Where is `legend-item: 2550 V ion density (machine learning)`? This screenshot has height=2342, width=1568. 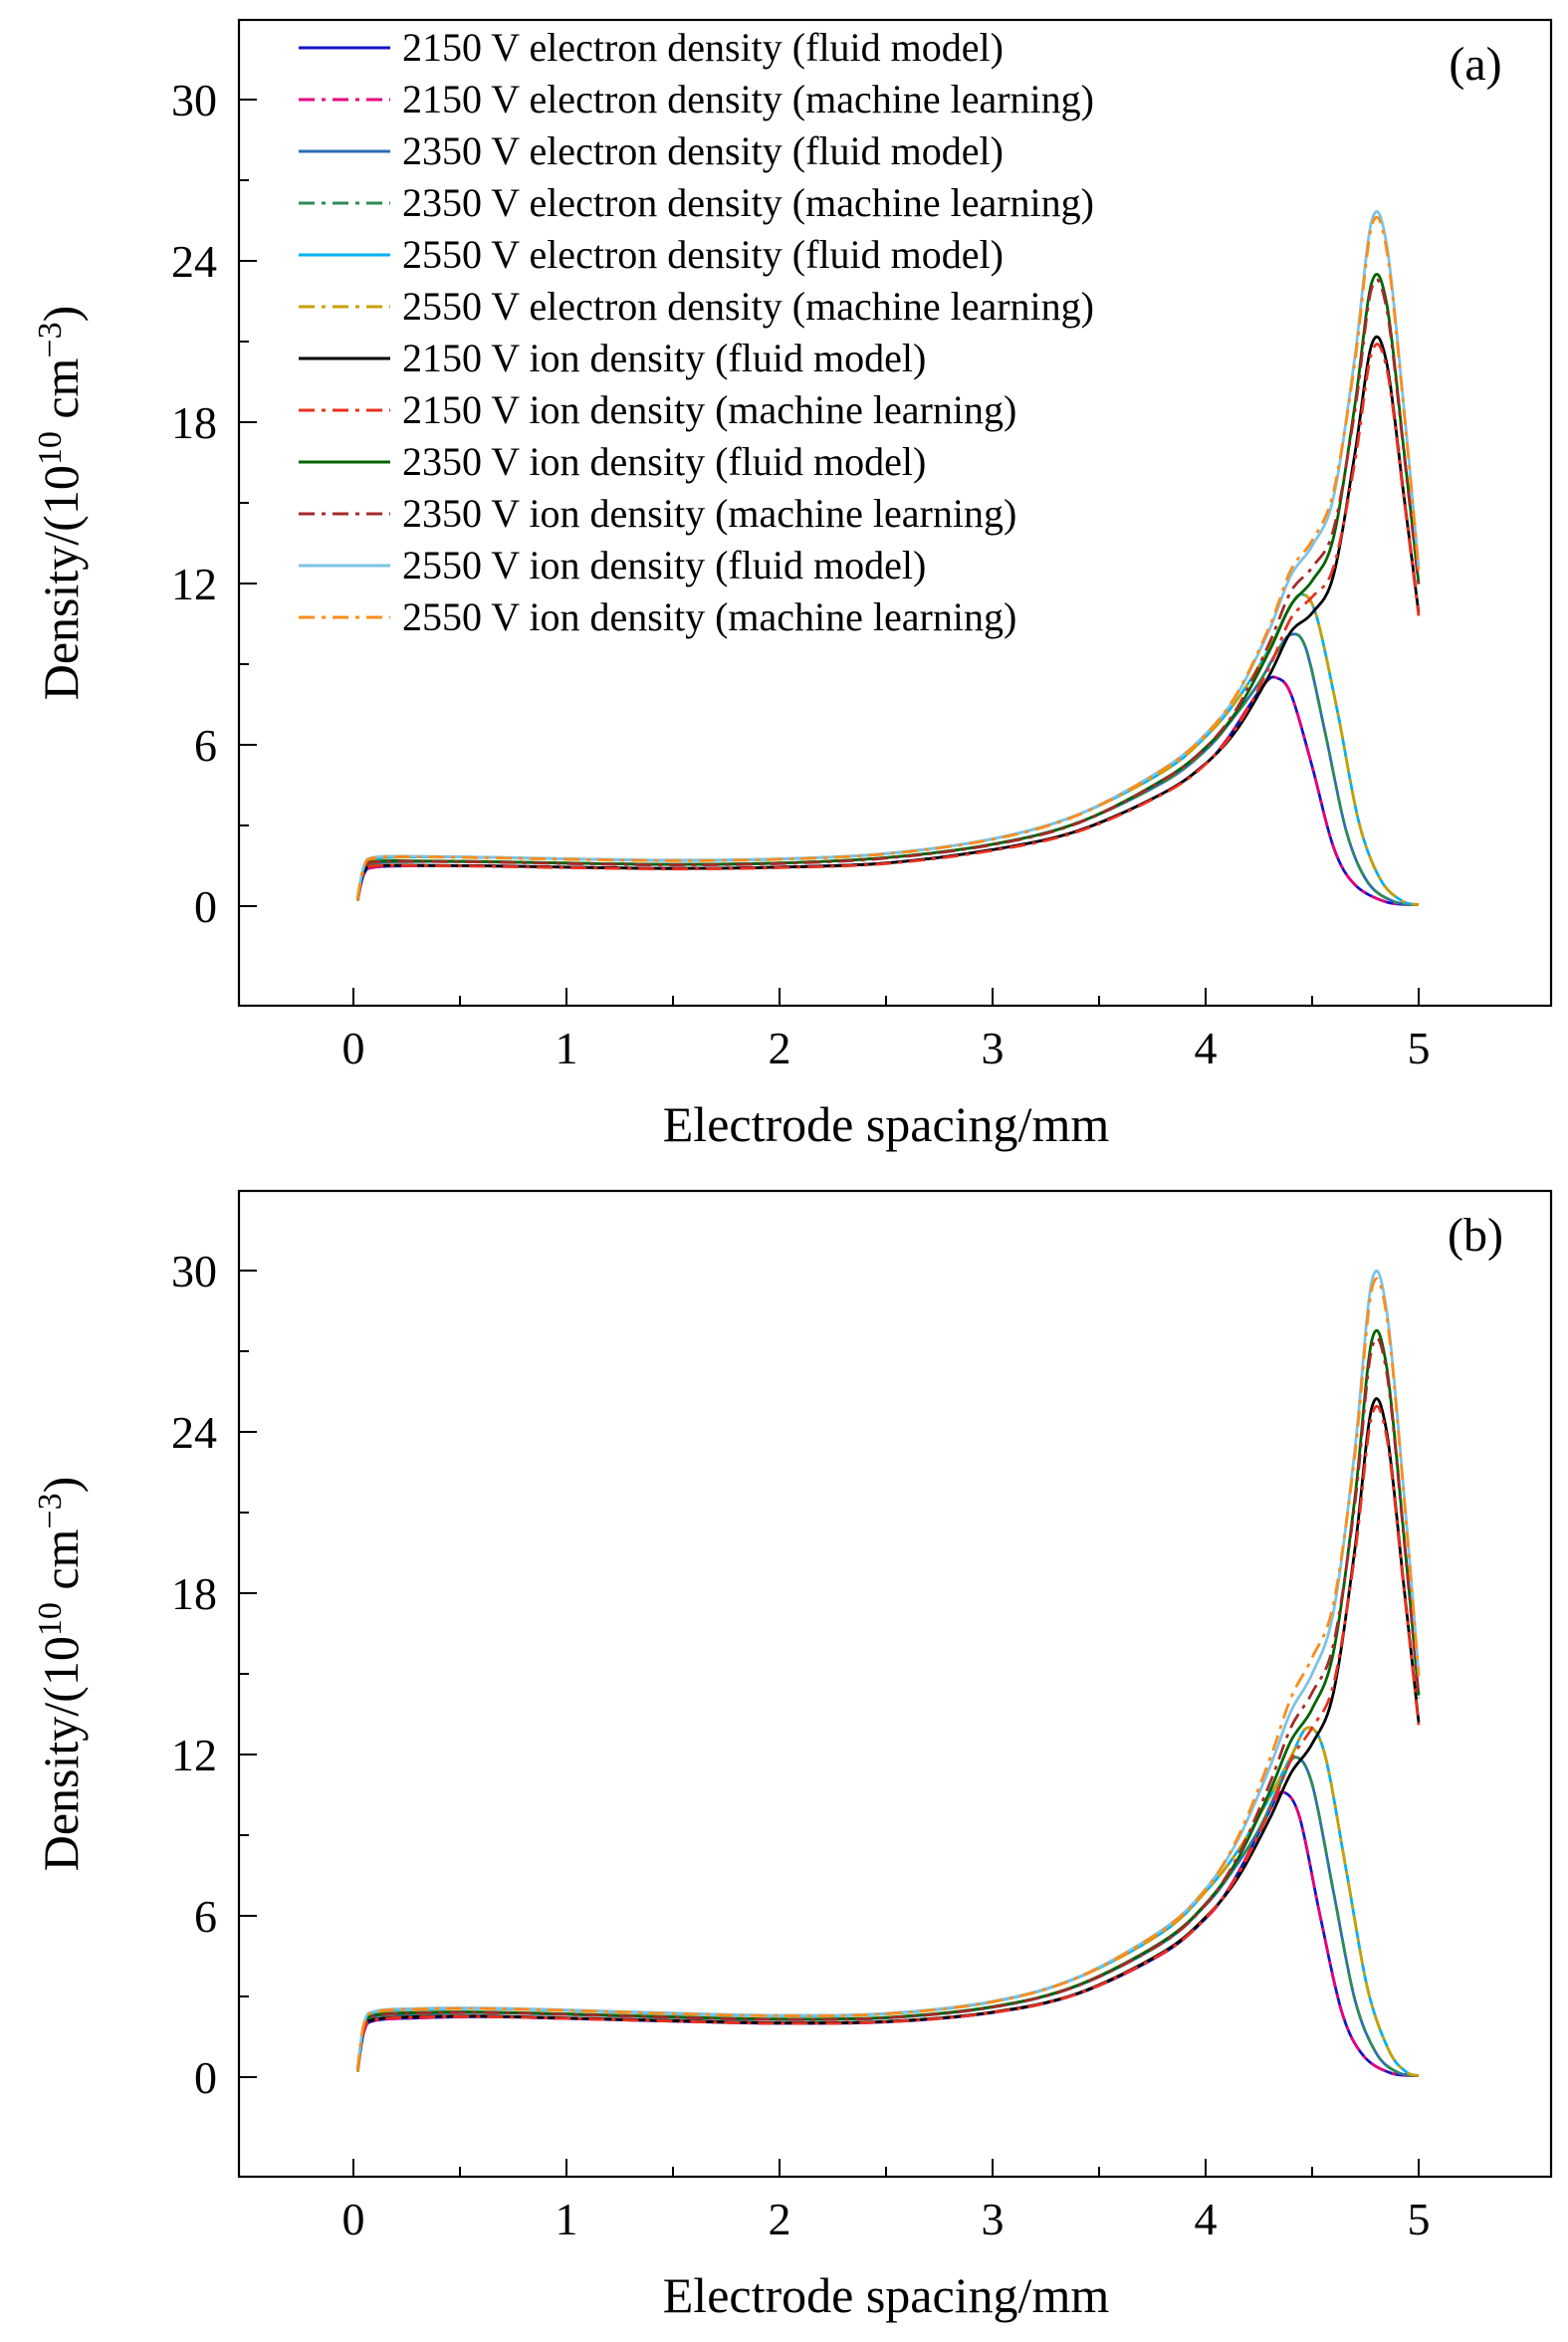 legend-item: 2550 V ion density (machine learning) is located at coordinates (657, 617).